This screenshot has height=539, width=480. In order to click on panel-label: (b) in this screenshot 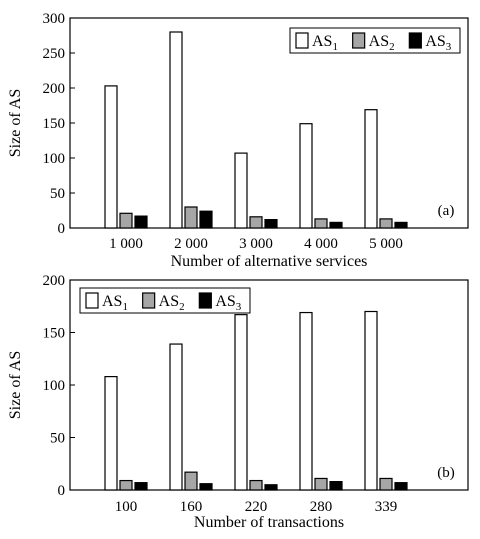, I will do `click(446, 473)`.